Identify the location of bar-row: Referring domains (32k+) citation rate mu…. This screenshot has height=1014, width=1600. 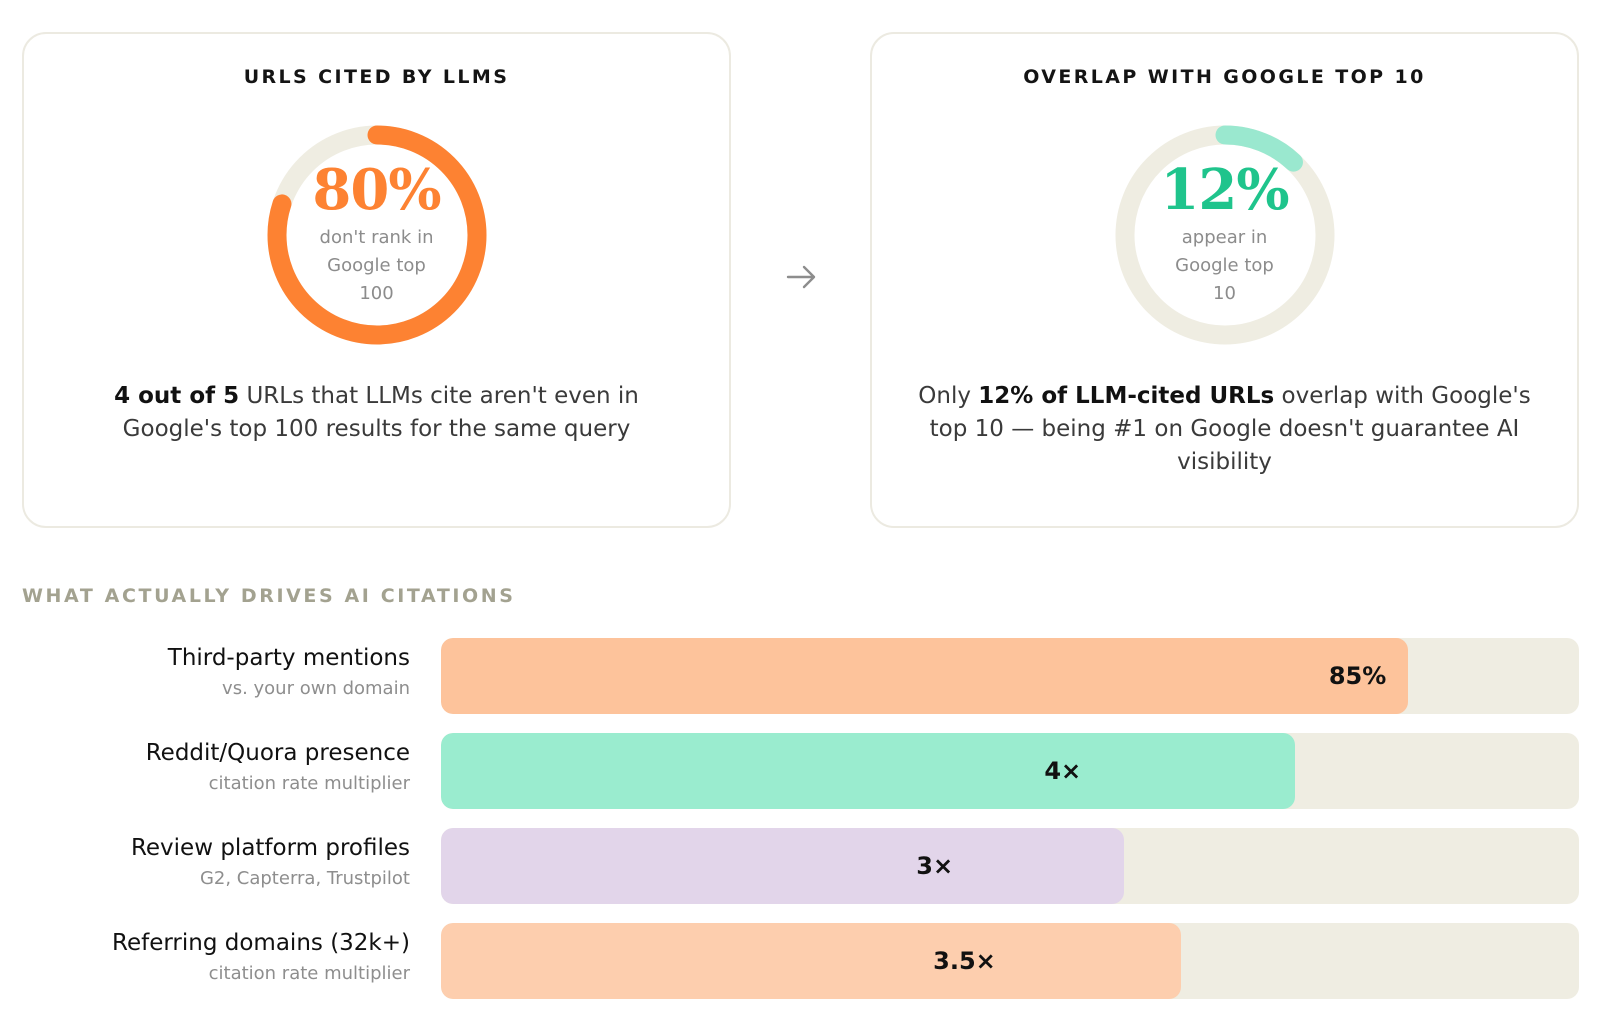
(800, 961).